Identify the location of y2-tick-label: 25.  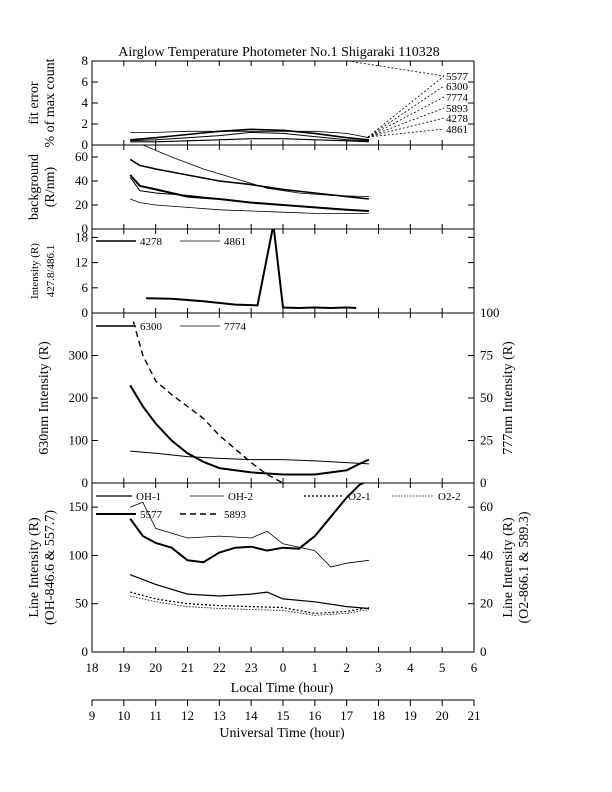
(486, 440).